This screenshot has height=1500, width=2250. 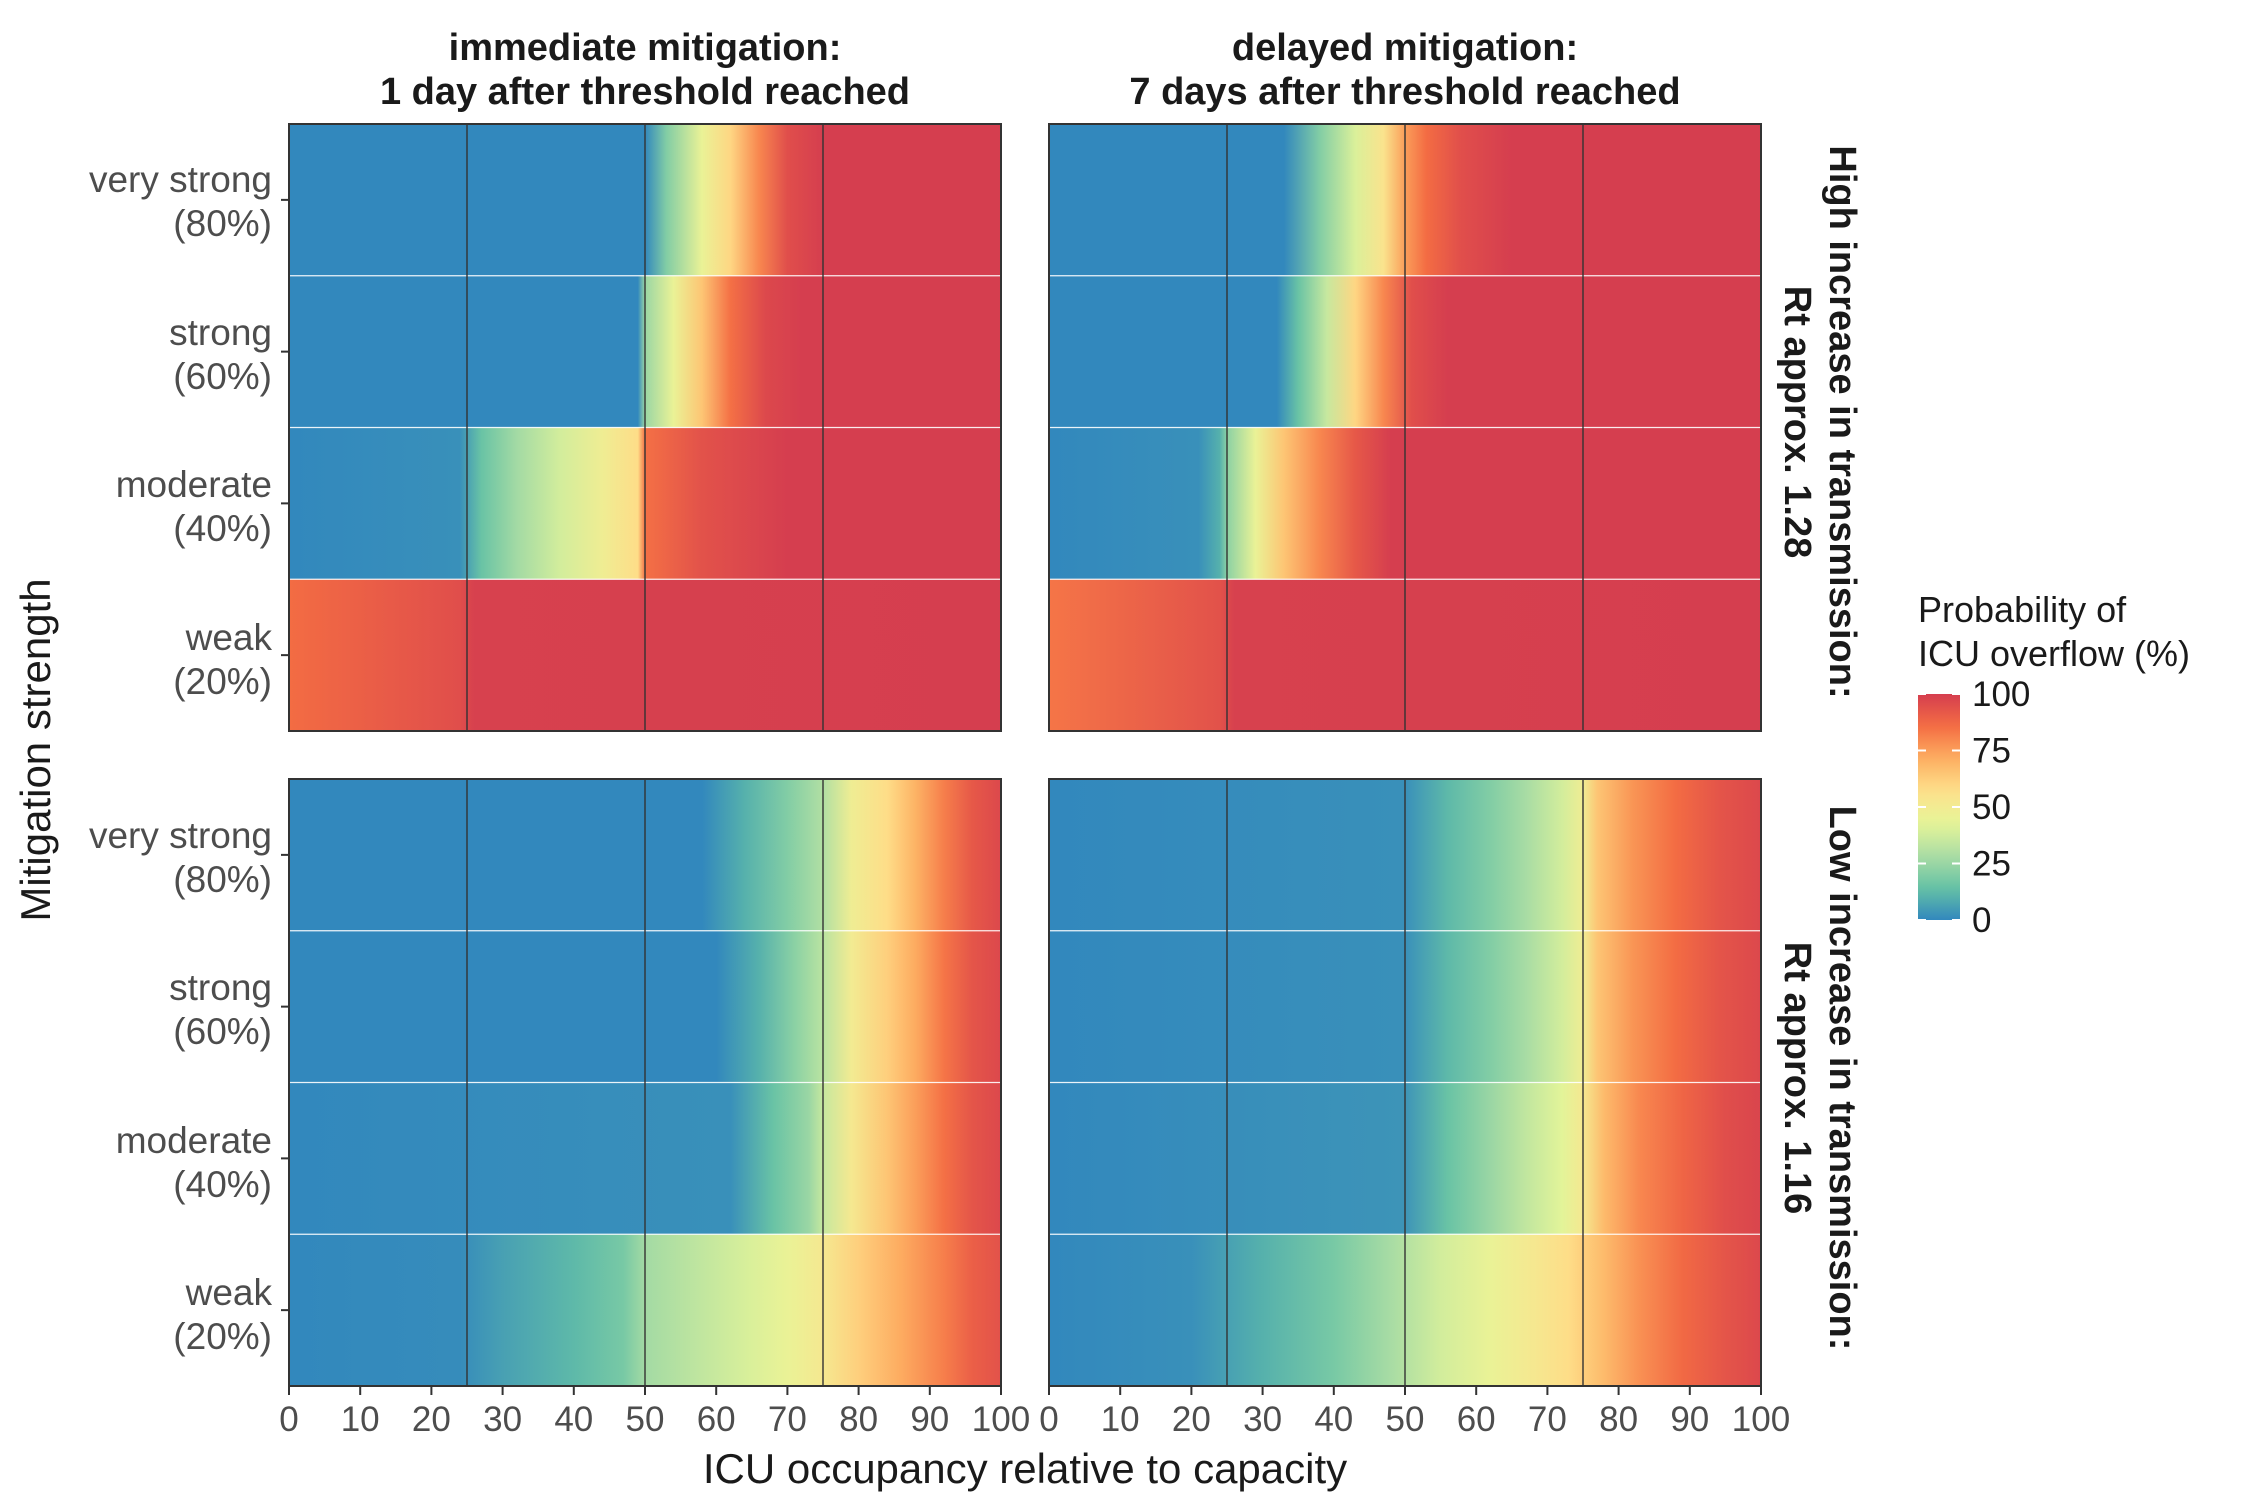 I want to click on xtick-label-immediate-60: 60, so click(x=716, y=1419).